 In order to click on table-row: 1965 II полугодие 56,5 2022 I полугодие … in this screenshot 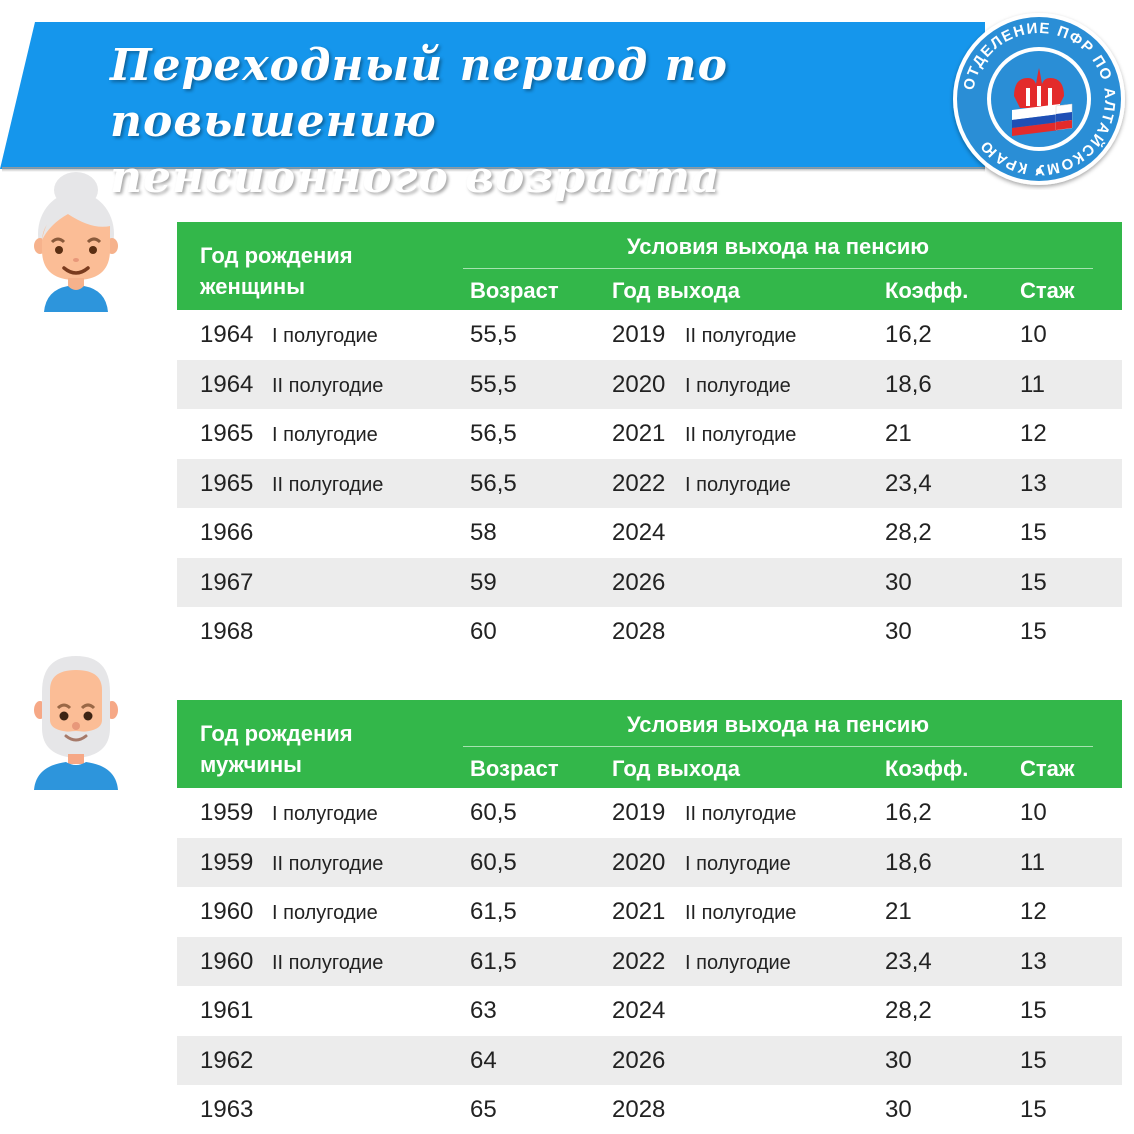, I will do `click(649, 483)`.